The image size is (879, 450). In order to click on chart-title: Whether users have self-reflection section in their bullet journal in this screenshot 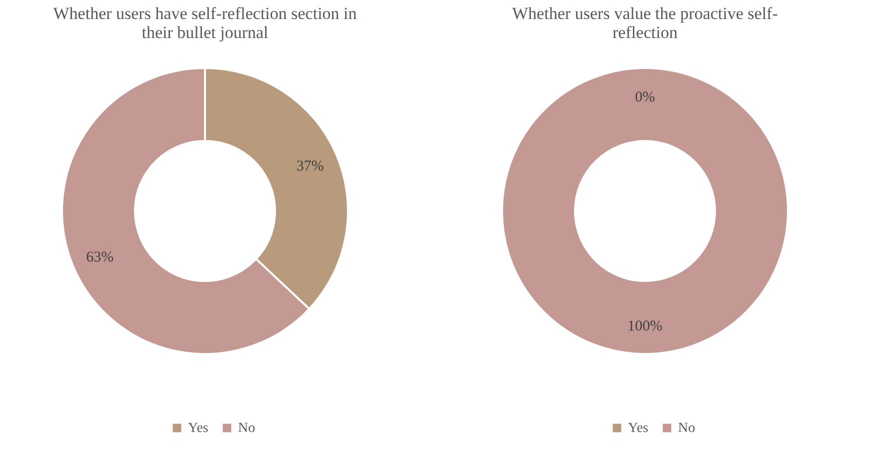, I will do `click(205, 23)`.